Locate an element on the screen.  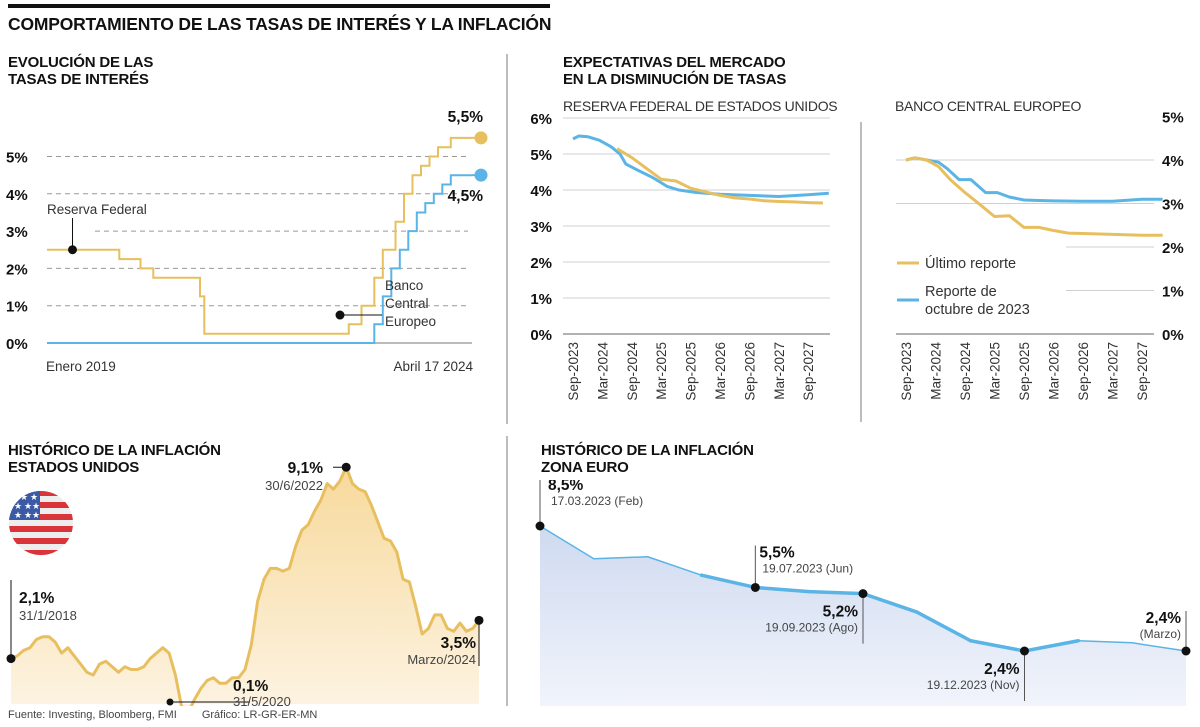
us-inflation-title: HISTÓRICO DE LA INFLACIÓN ESTADOS UNIDOS is located at coordinates (114, 459).